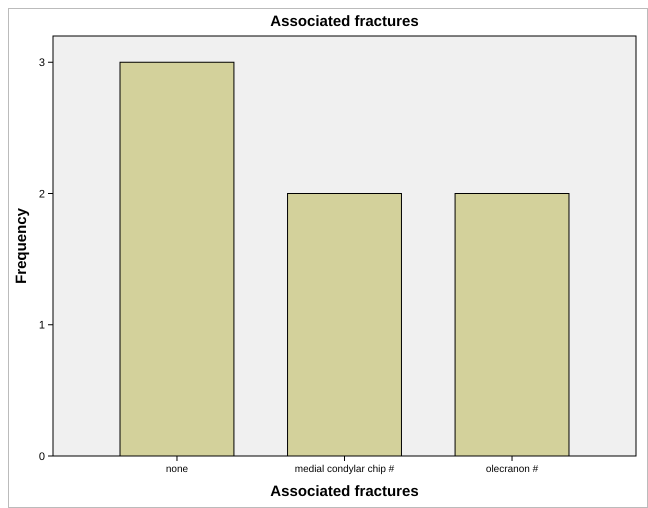 The width and height of the screenshot is (648, 508). I want to click on chart-title: Associated fractures, so click(344, 21).